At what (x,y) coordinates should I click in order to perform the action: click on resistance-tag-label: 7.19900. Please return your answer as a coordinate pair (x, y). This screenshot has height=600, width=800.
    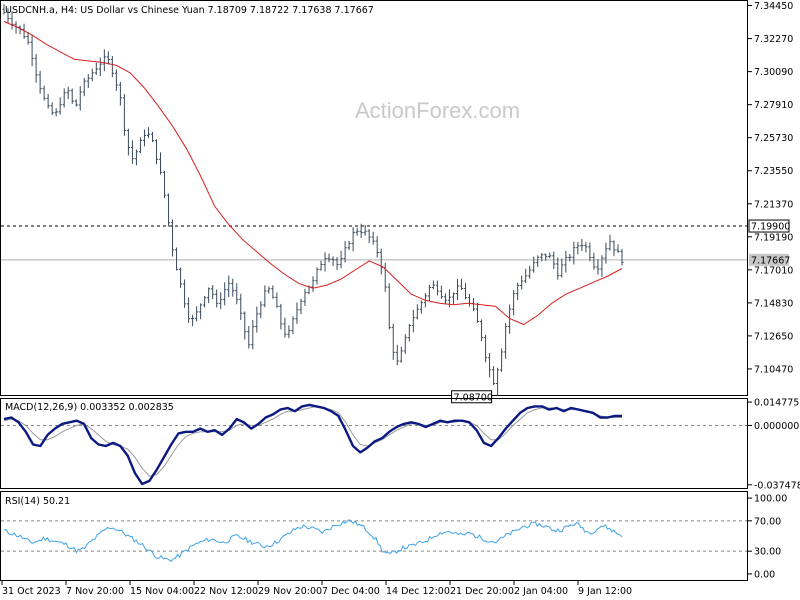
    Looking at the image, I should click on (770, 227).